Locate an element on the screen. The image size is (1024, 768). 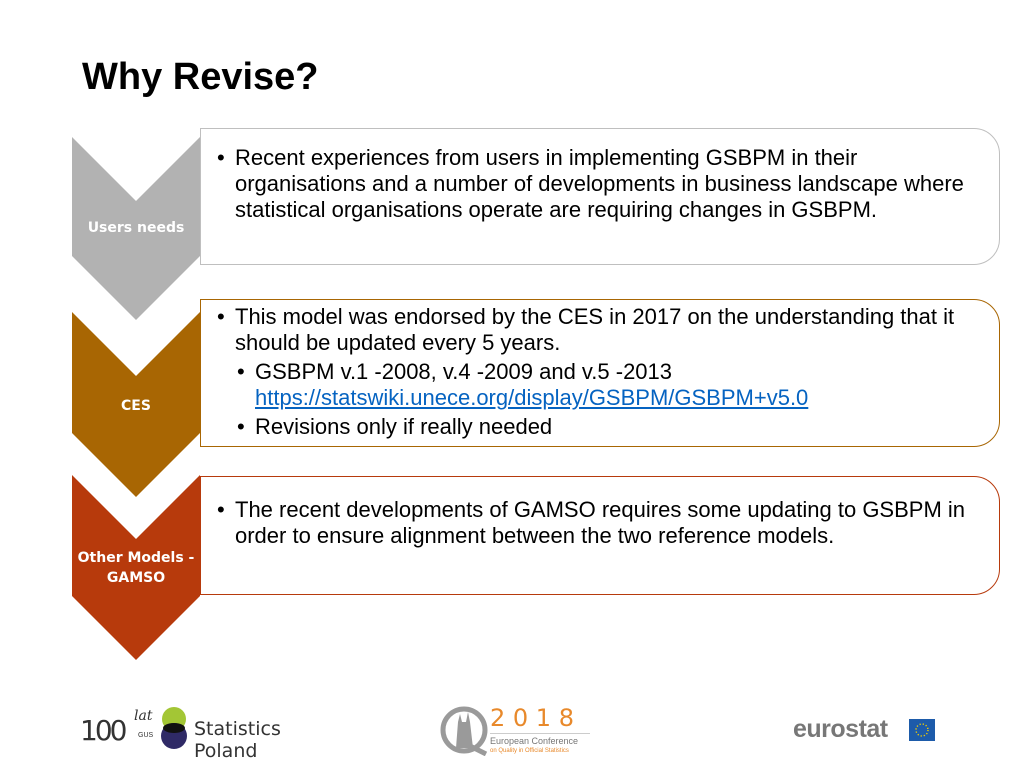
logo-100: 100 is located at coordinates (103, 730).